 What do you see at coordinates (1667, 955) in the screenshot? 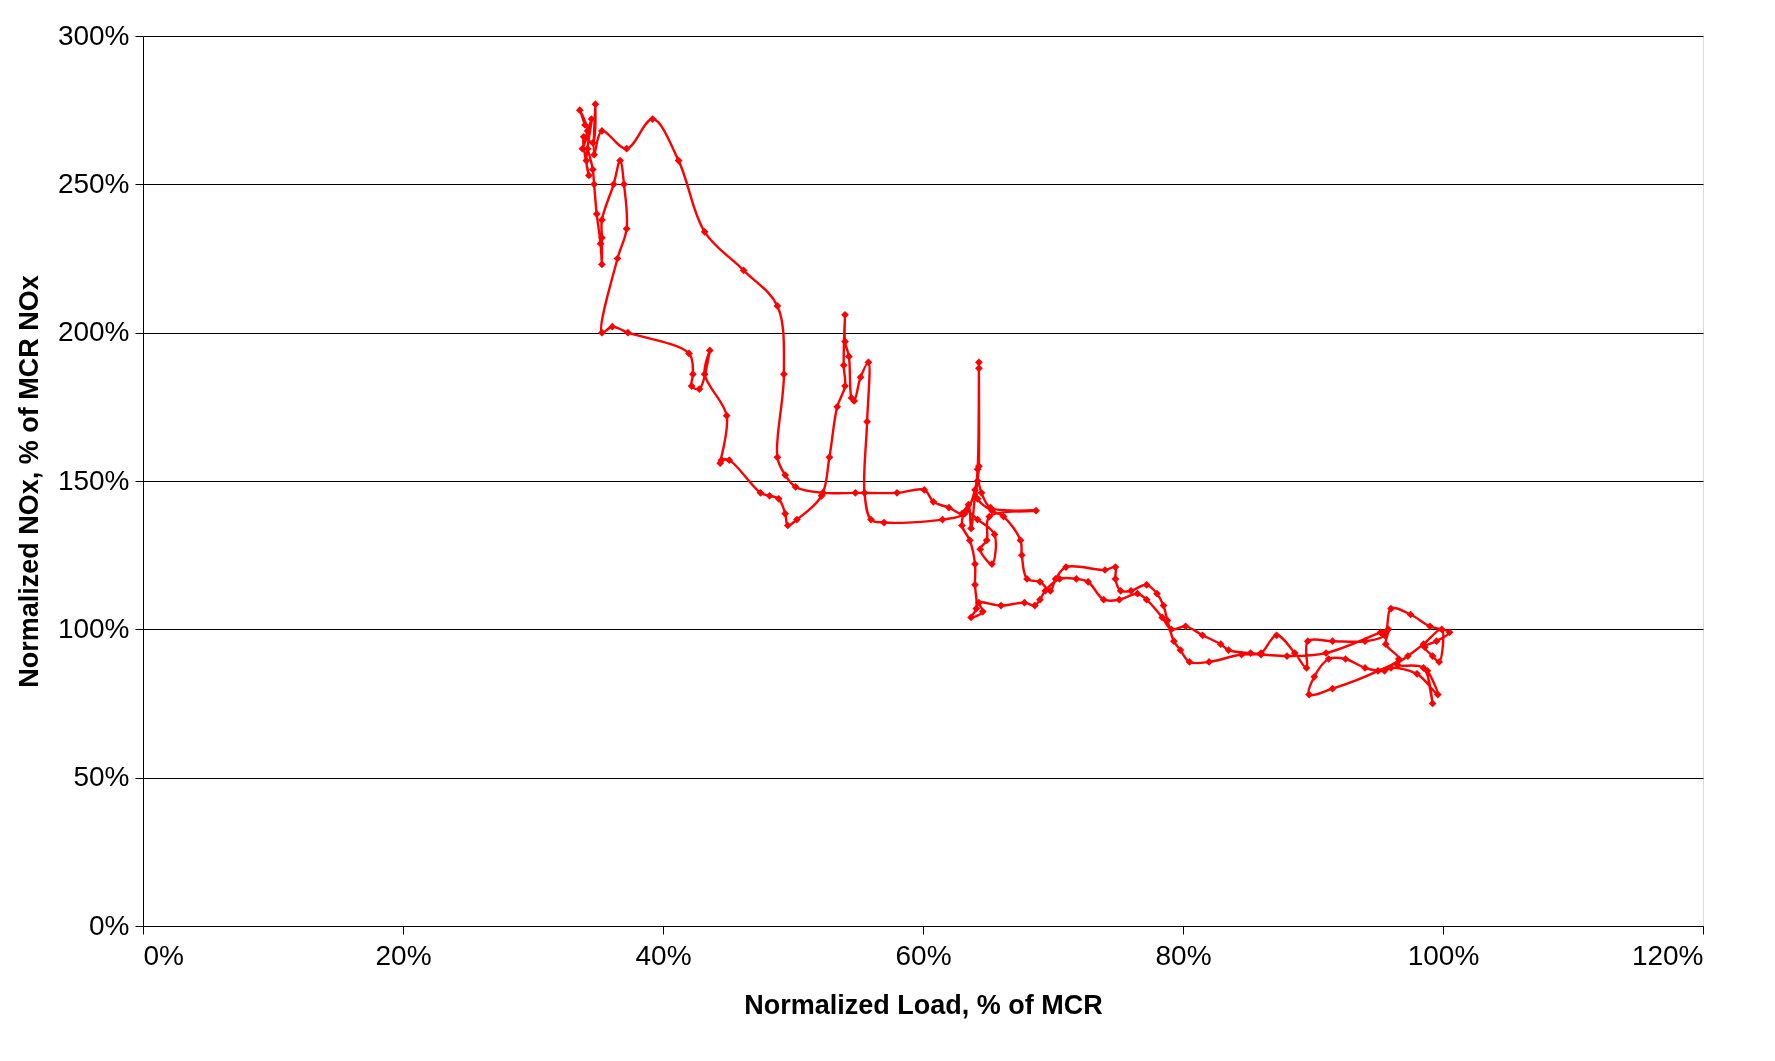
I see `x-tick-label: 120%` at bounding box center [1667, 955].